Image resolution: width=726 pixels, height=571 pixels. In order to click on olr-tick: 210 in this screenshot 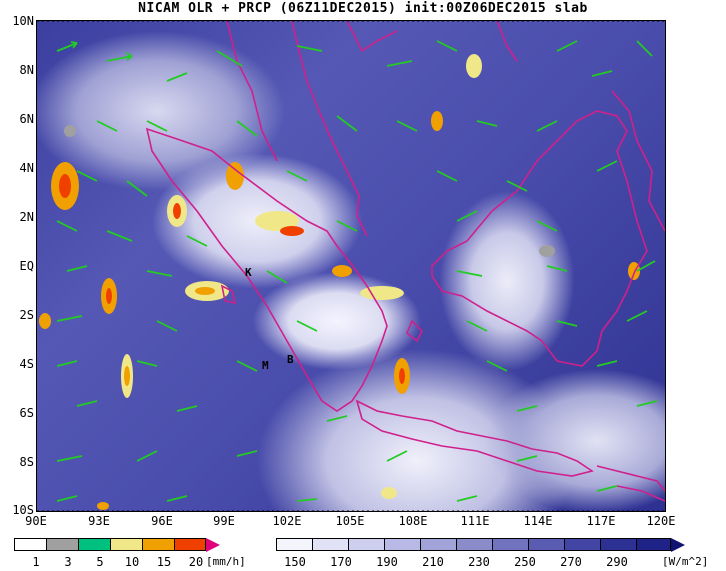, I will do `click(433, 562)`.